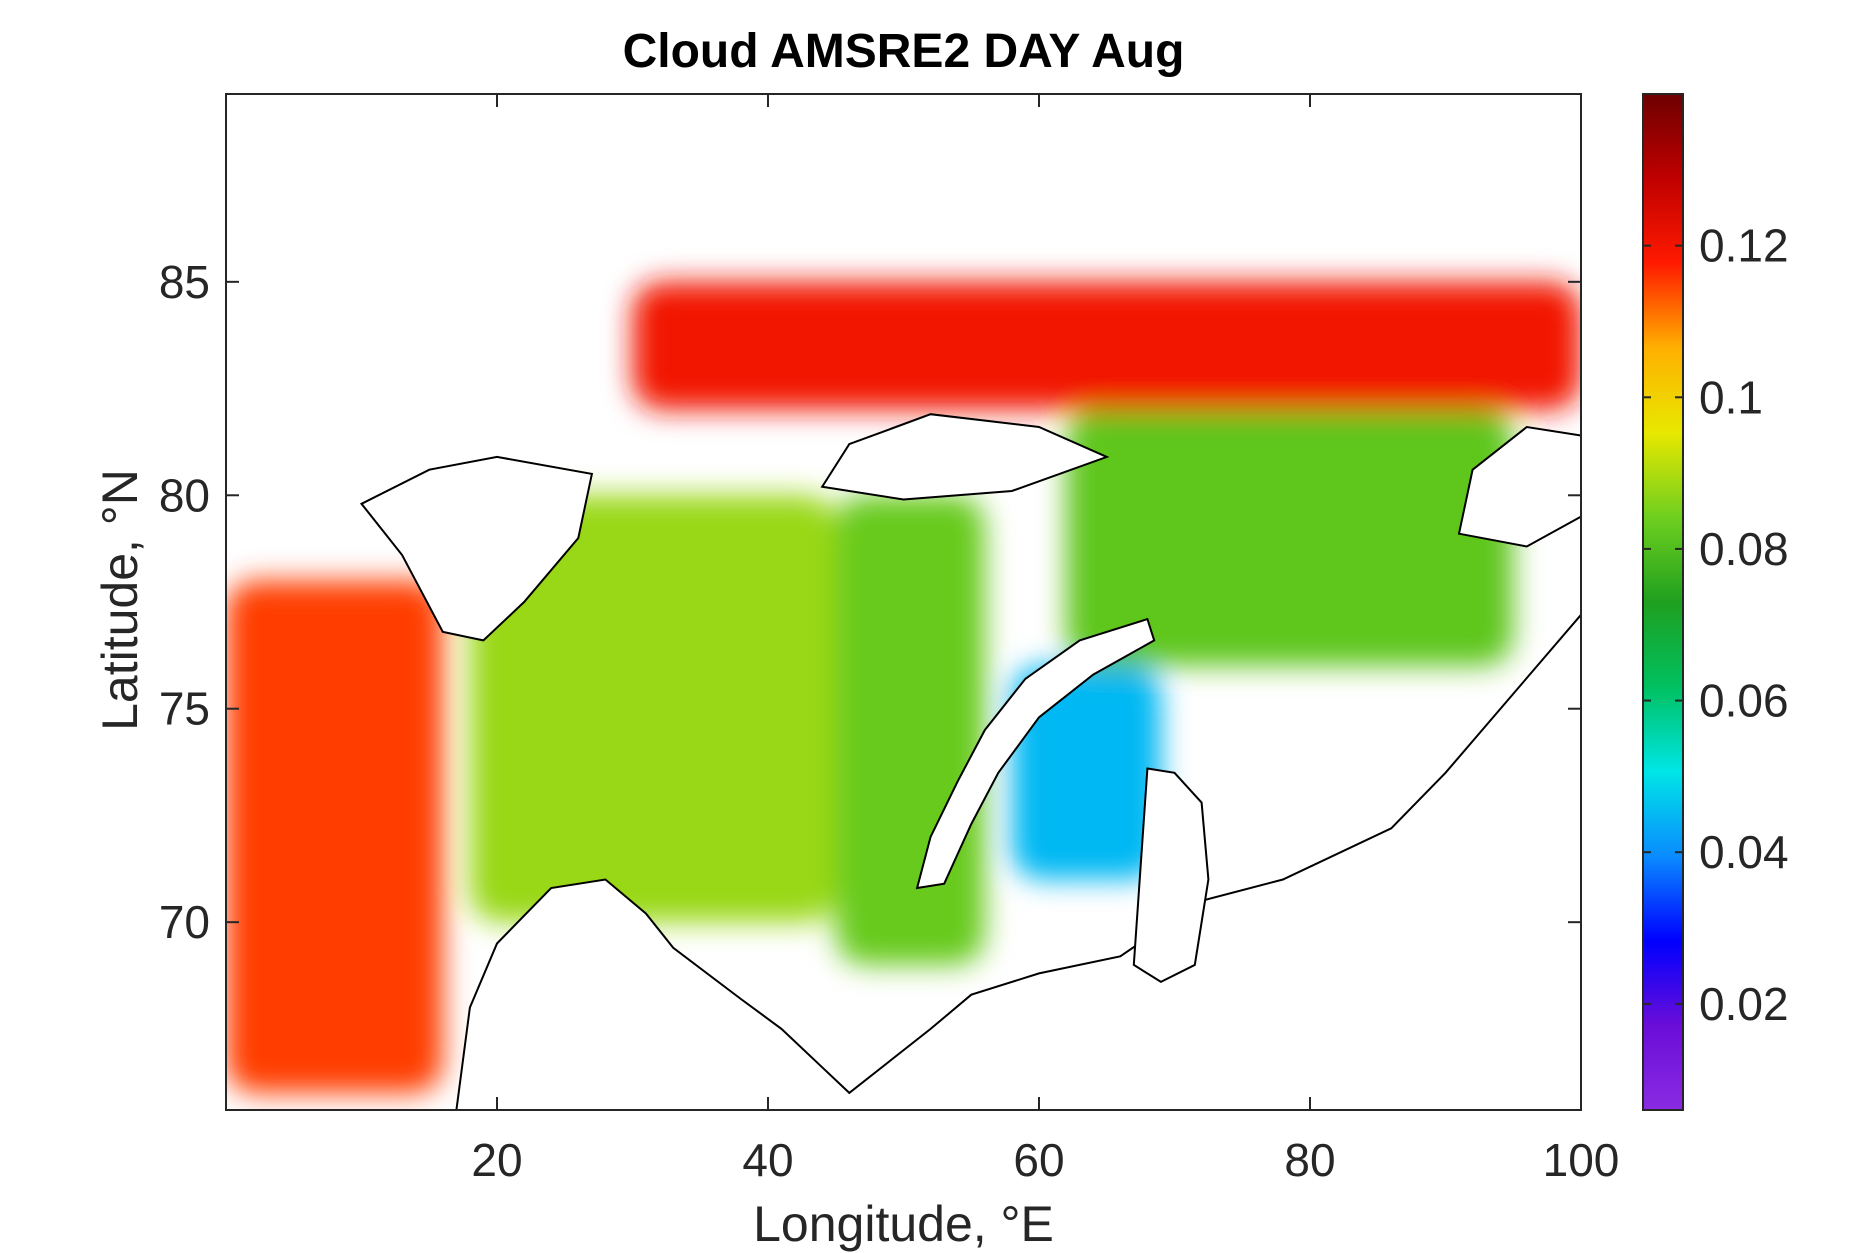 The image size is (1875, 1253). Describe the element at coordinates (184, 709) in the screenshot. I see `y-tick-label: 75` at that location.